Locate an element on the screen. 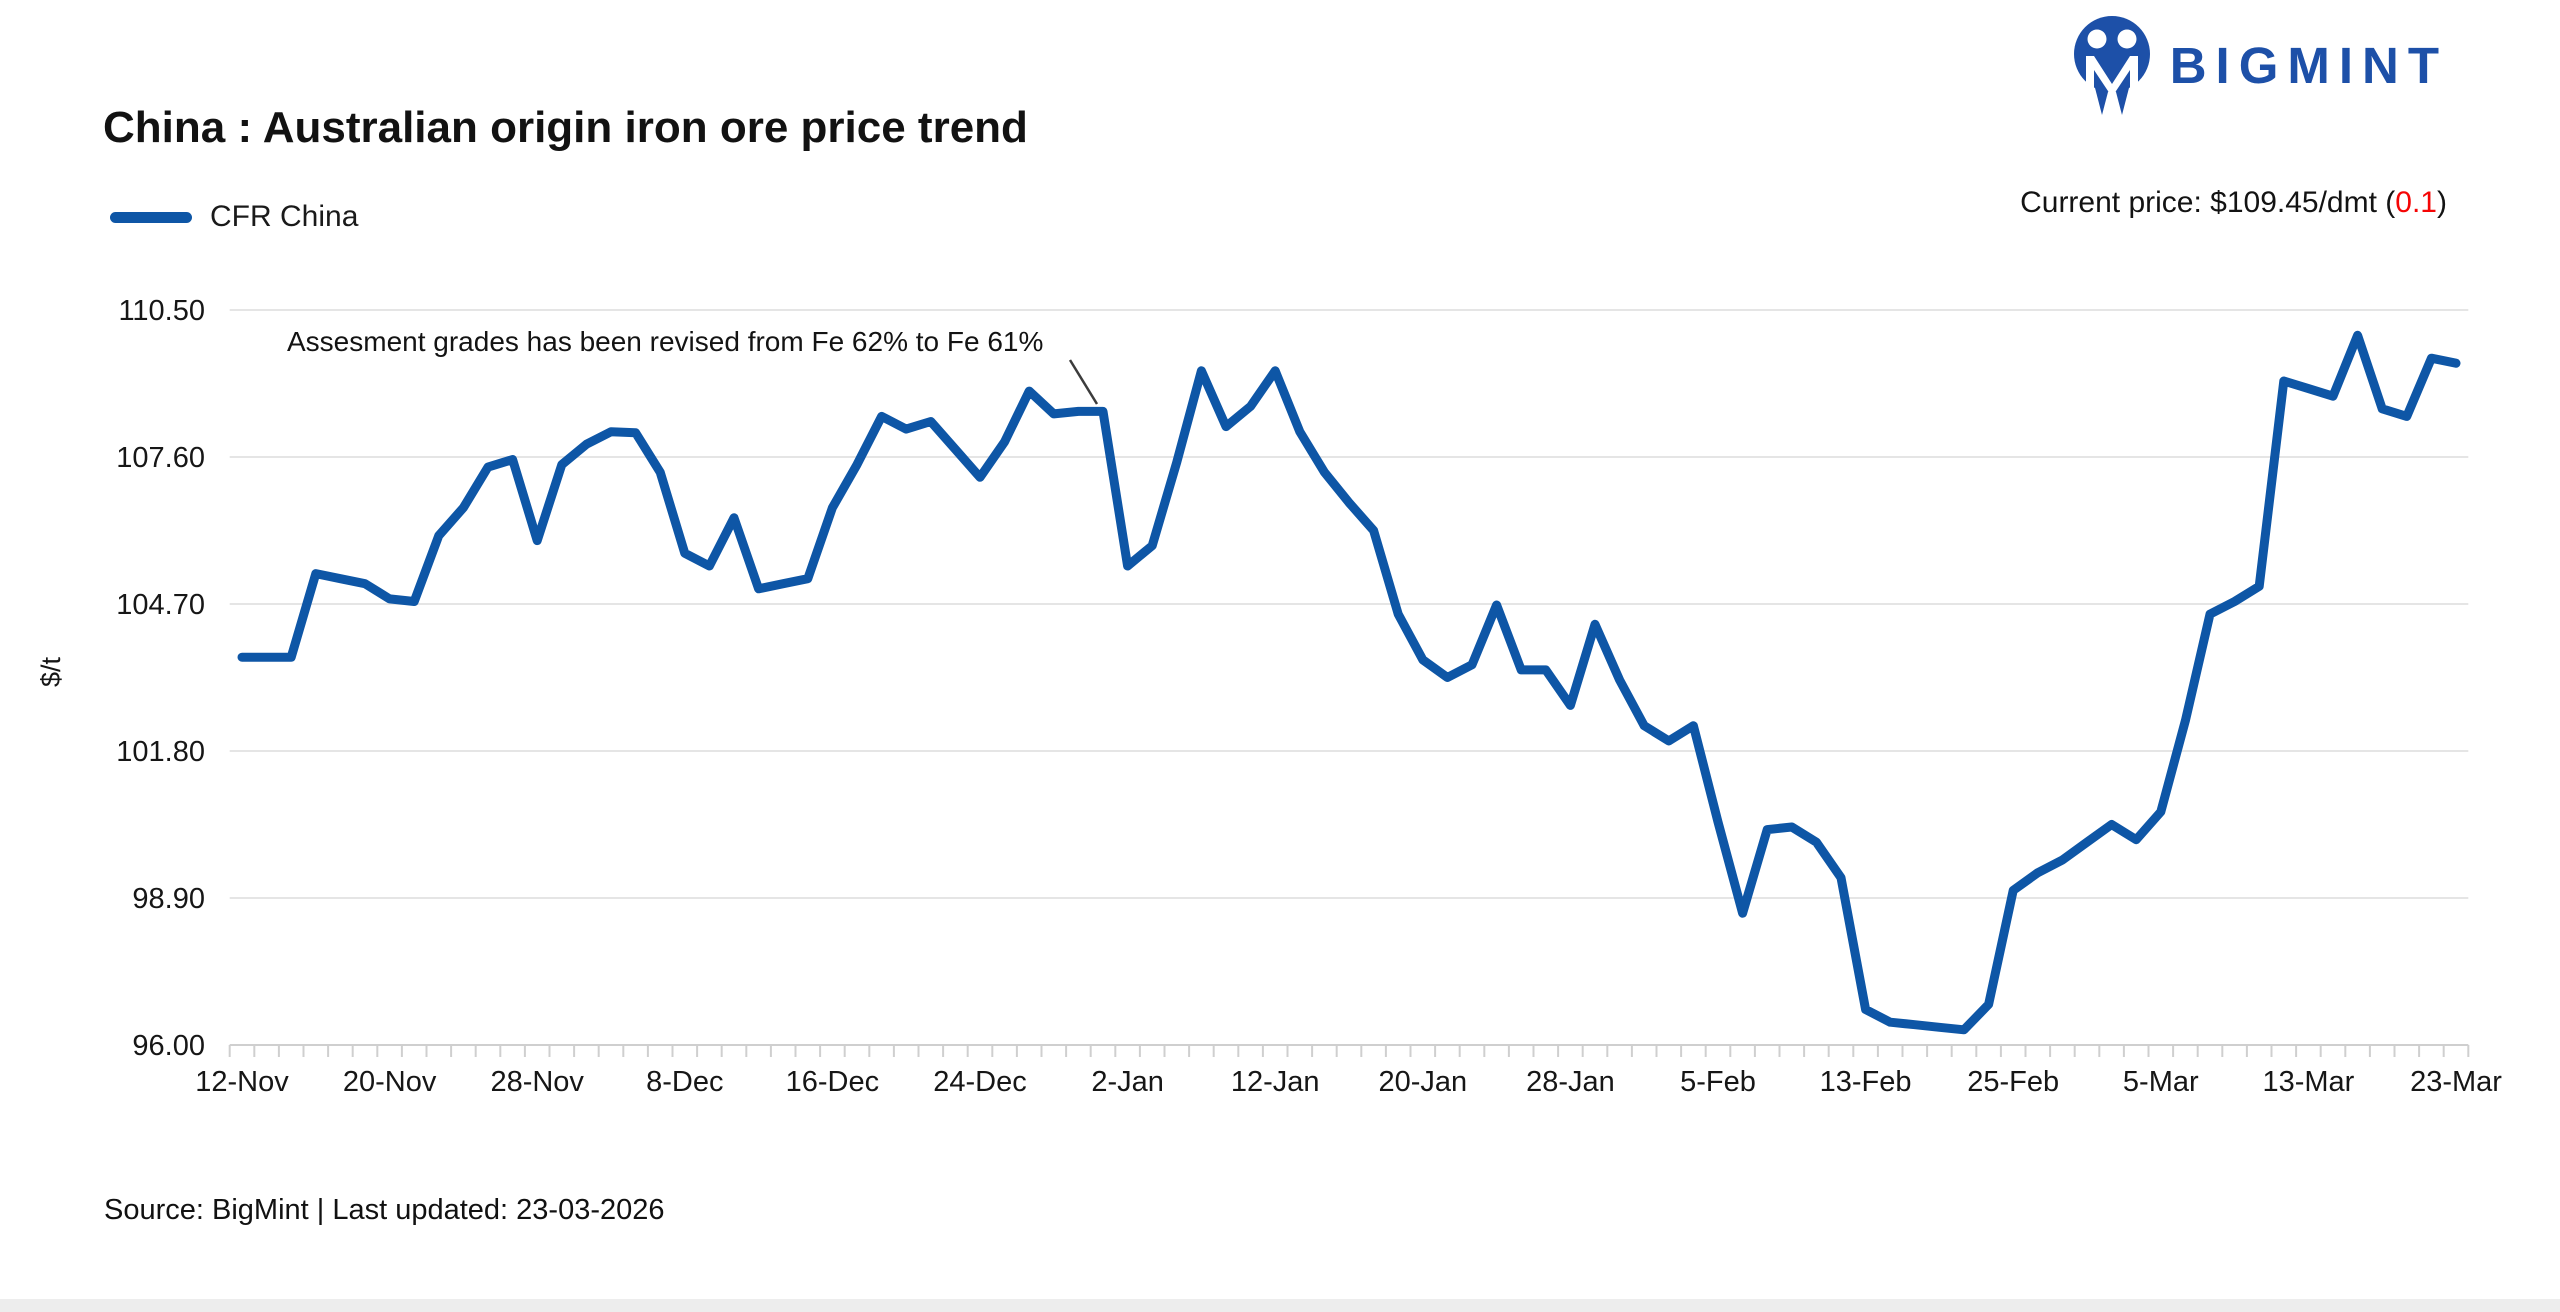  x-axis-tick-label: 20-Jan is located at coordinates (1422, 1082).